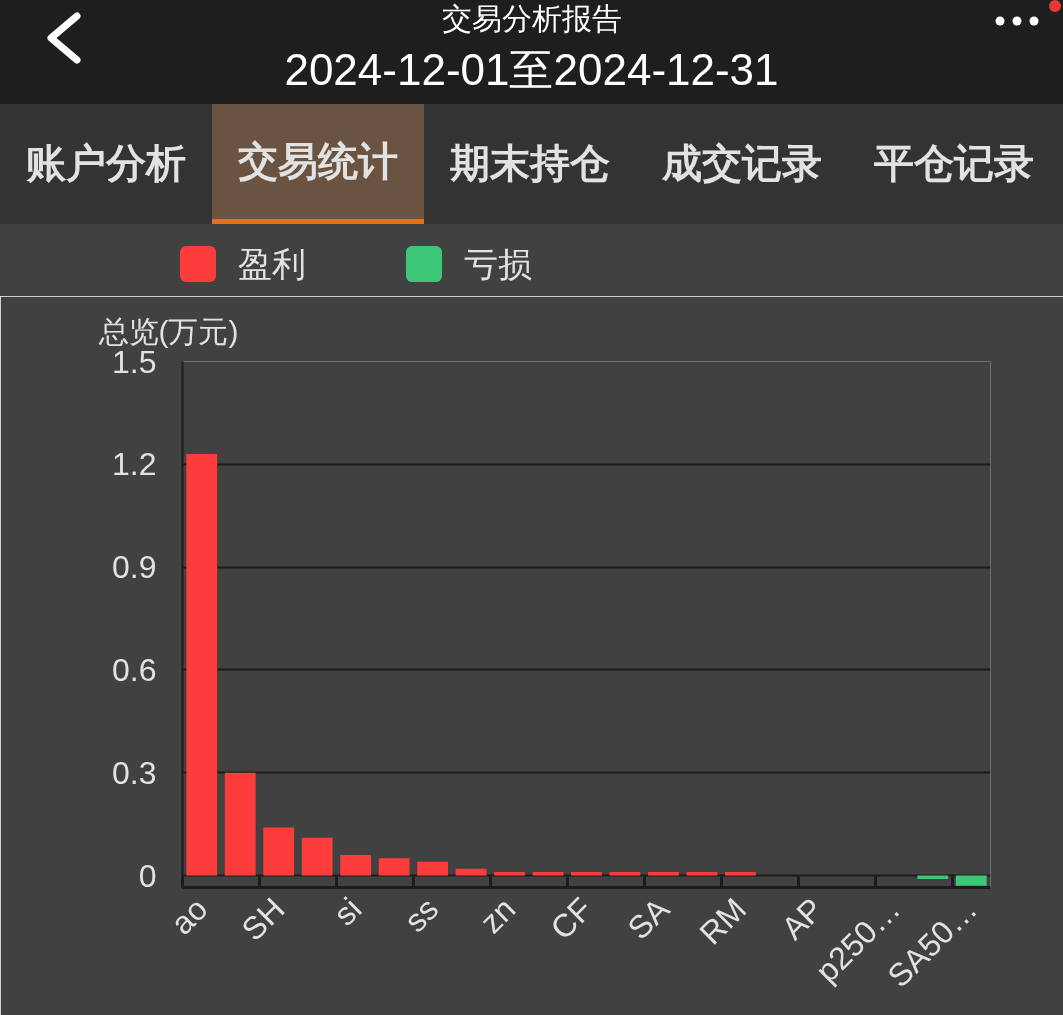 This screenshot has width=1063, height=1015. I want to click on x-tick-label: AP, so click(802, 918).